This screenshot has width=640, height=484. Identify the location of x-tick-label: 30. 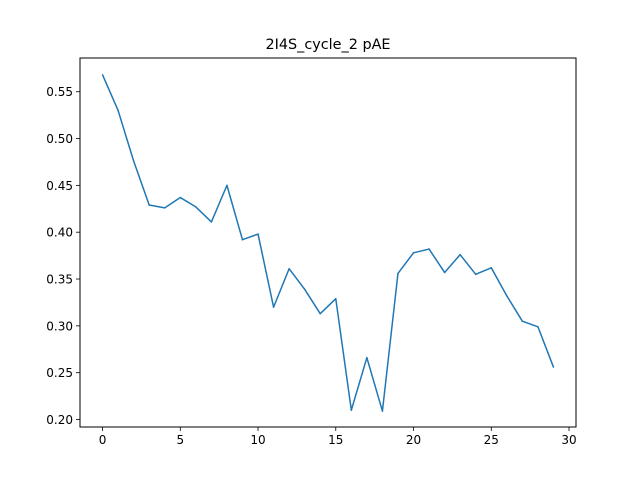
(568, 440).